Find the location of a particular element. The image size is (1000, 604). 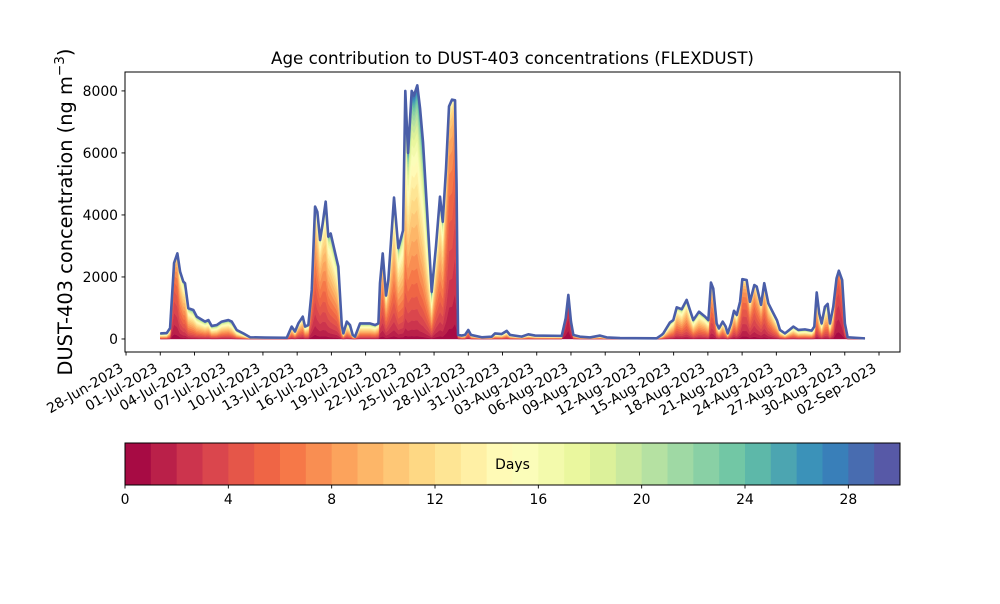

colorbar-frame is located at coordinates (512, 464).